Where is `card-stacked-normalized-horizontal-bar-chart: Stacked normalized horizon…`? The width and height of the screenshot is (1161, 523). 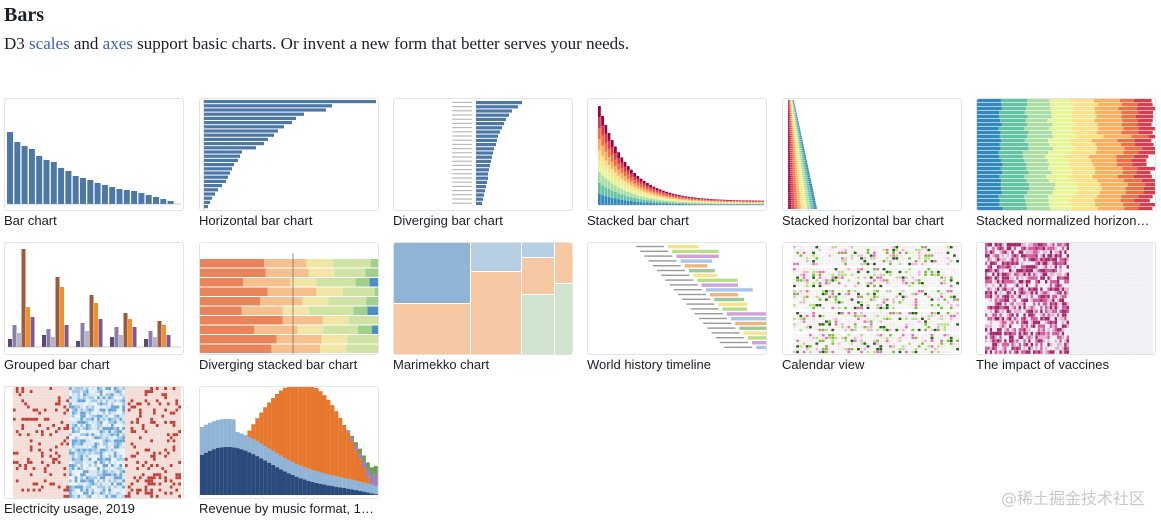
card-stacked-normalized-horizontal-bar-chart: Stacked normalized horizon… is located at coordinates (1066, 164).